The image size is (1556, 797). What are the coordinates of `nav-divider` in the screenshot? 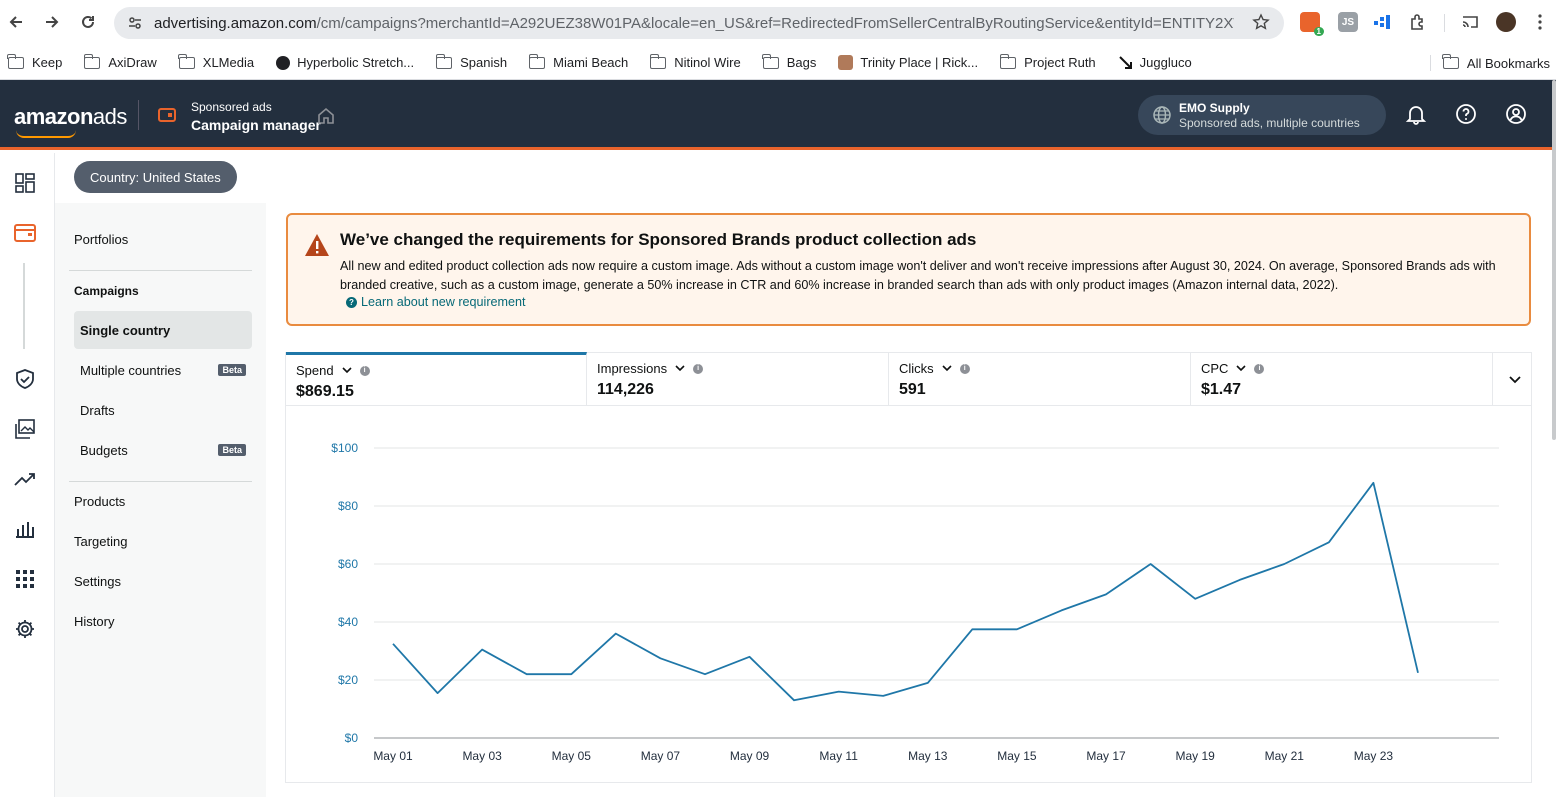 It's located at (160, 270).